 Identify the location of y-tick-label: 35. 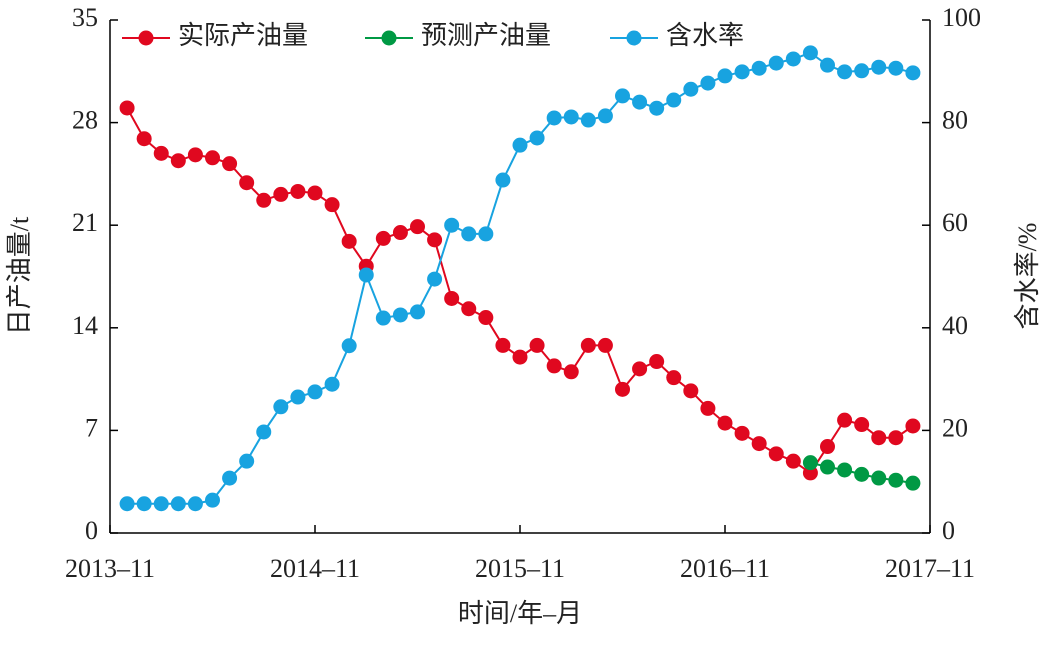
(85, 17).